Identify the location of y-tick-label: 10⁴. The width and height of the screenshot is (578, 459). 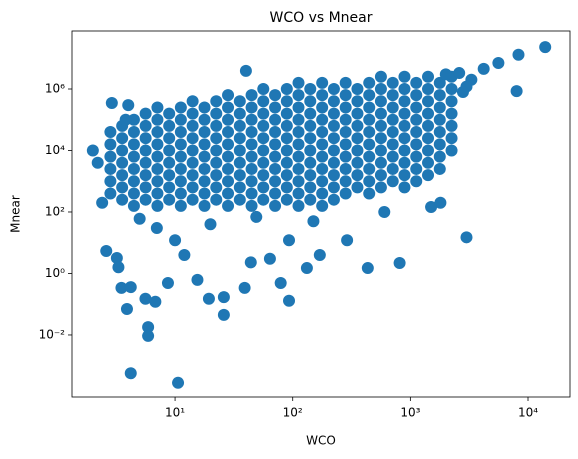
(55, 150).